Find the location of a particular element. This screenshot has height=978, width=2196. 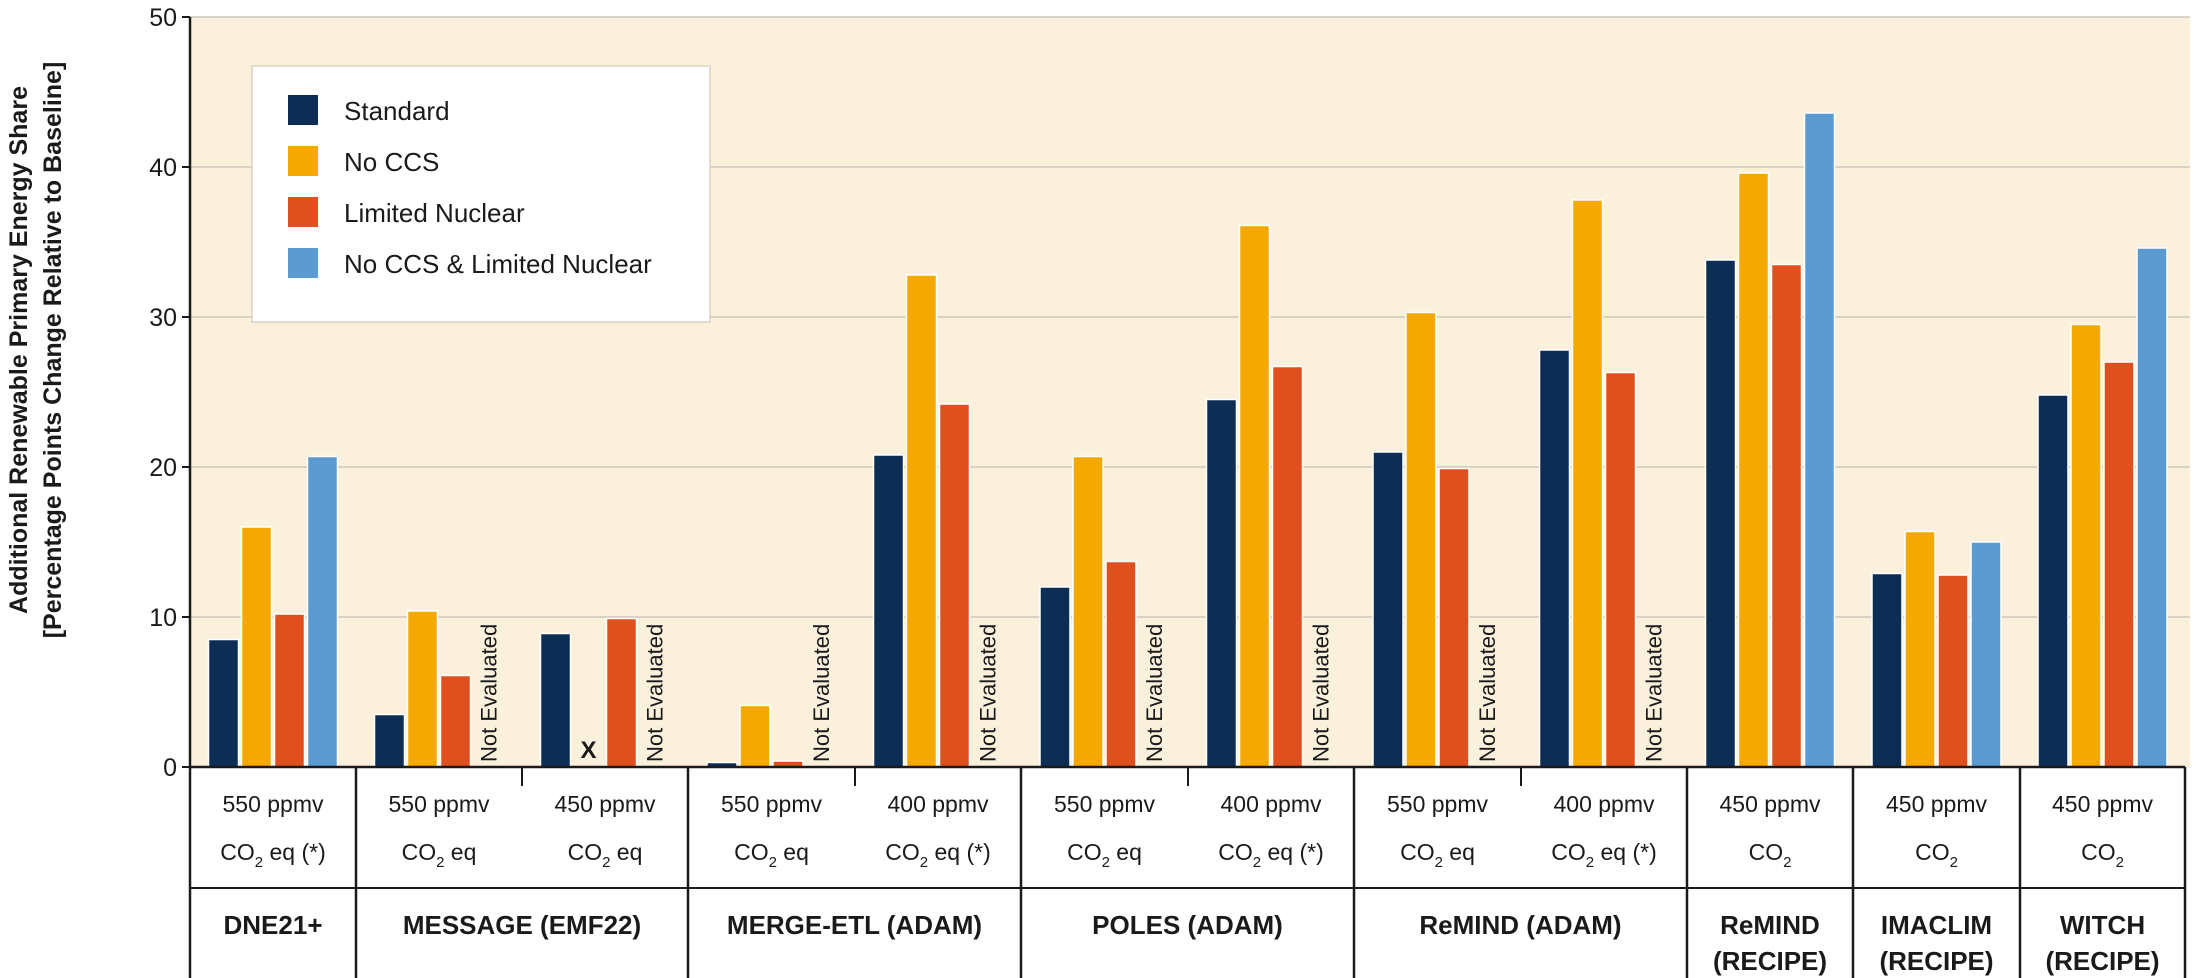

legend-label: No CCS is located at coordinates (391, 162).